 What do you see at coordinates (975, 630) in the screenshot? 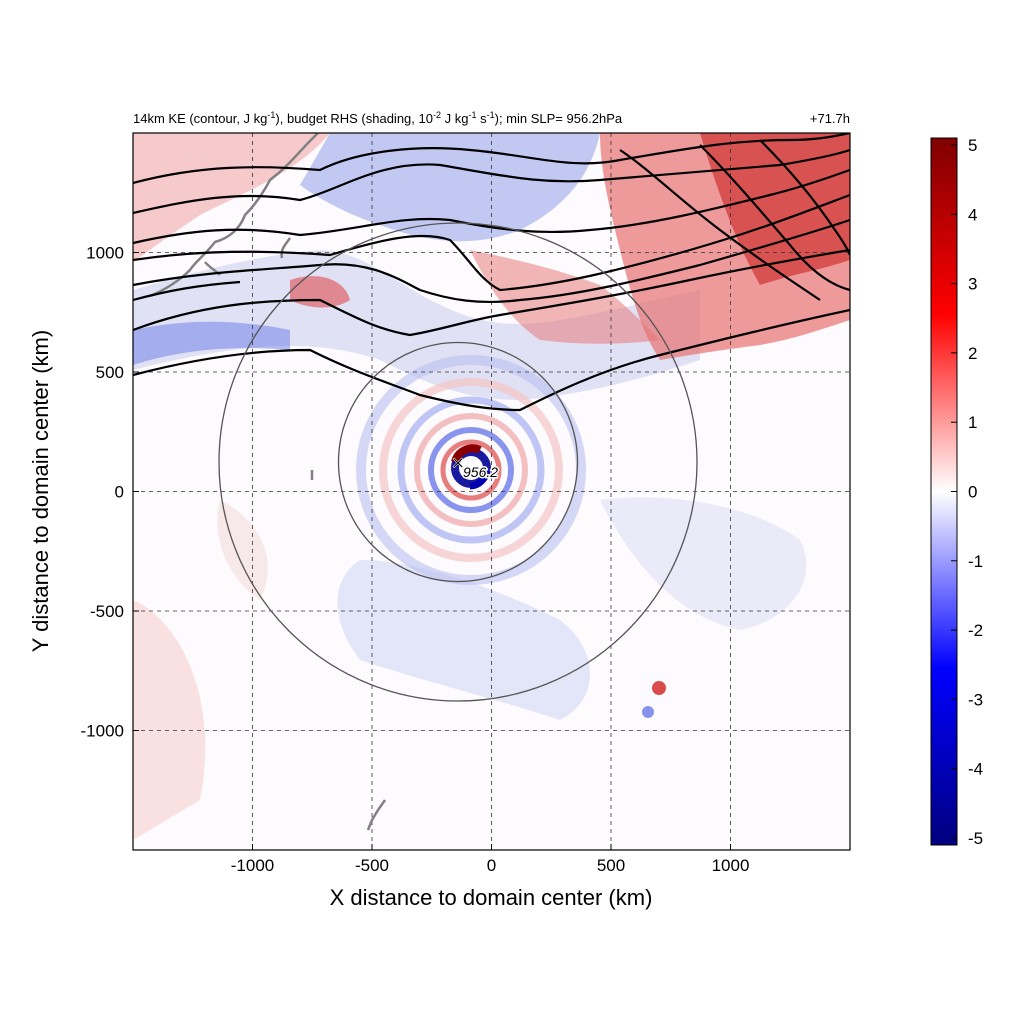
I see `colorbar-tick-label: -2` at bounding box center [975, 630].